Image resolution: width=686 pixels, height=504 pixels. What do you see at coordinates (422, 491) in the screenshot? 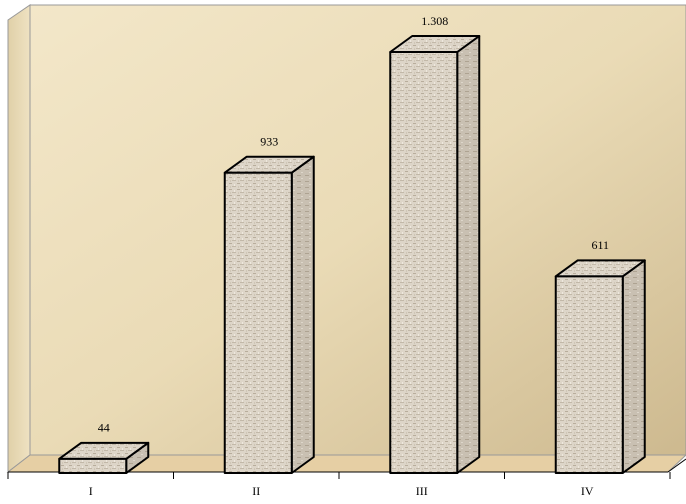
I see `x-tick-label: III` at bounding box center [422, 491].